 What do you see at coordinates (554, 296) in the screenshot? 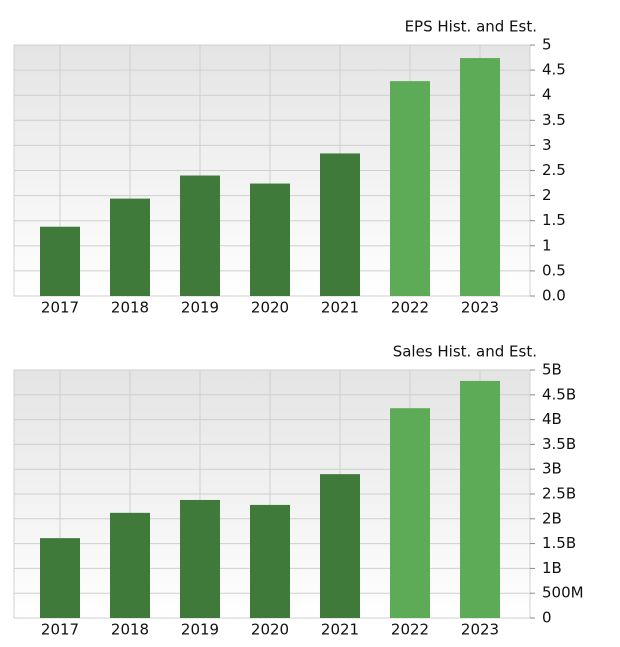
I see `y-tick-label: 0.0` at bounding box center [554, 296].